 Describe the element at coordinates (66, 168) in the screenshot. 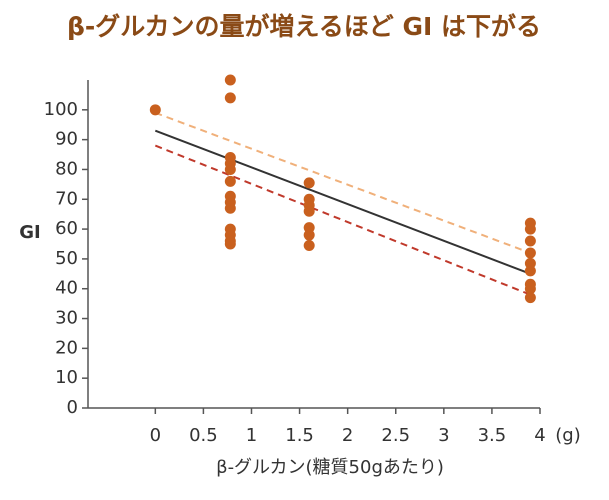

I see `y-tick-label: 80` at that location.